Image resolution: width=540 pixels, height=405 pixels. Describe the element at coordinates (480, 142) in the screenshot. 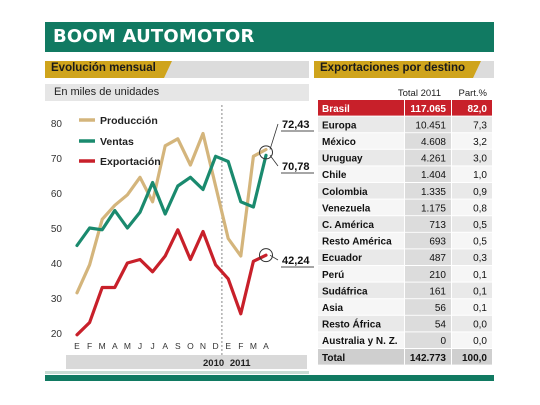

I see `table-part: 3,2` at that location.